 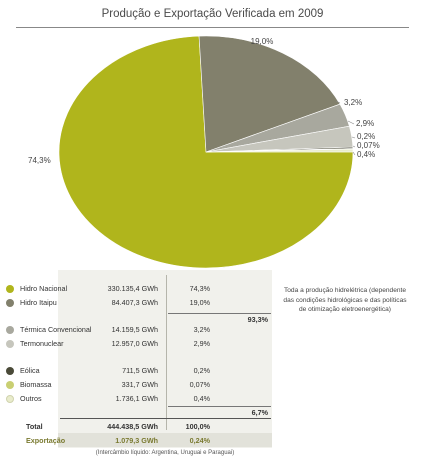 What do you see at coordinates (38, 302) in the screenshot?
I see `row-name: Hidro Itaipu` at bounding box center [38, 302].